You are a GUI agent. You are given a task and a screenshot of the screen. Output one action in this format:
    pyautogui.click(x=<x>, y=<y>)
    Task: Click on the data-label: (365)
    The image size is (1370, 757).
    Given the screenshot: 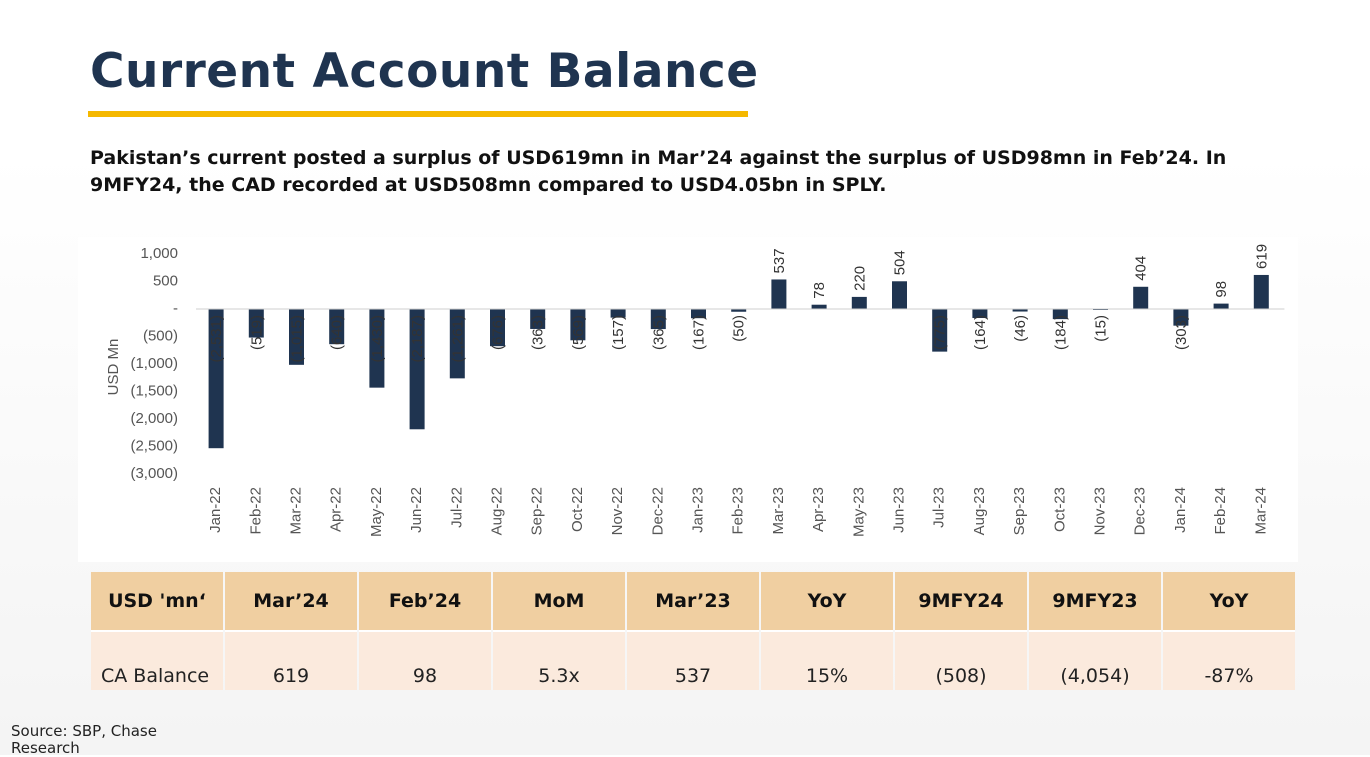 What is the action you would take?
    pyautogui.click(x=658, y=332)
    